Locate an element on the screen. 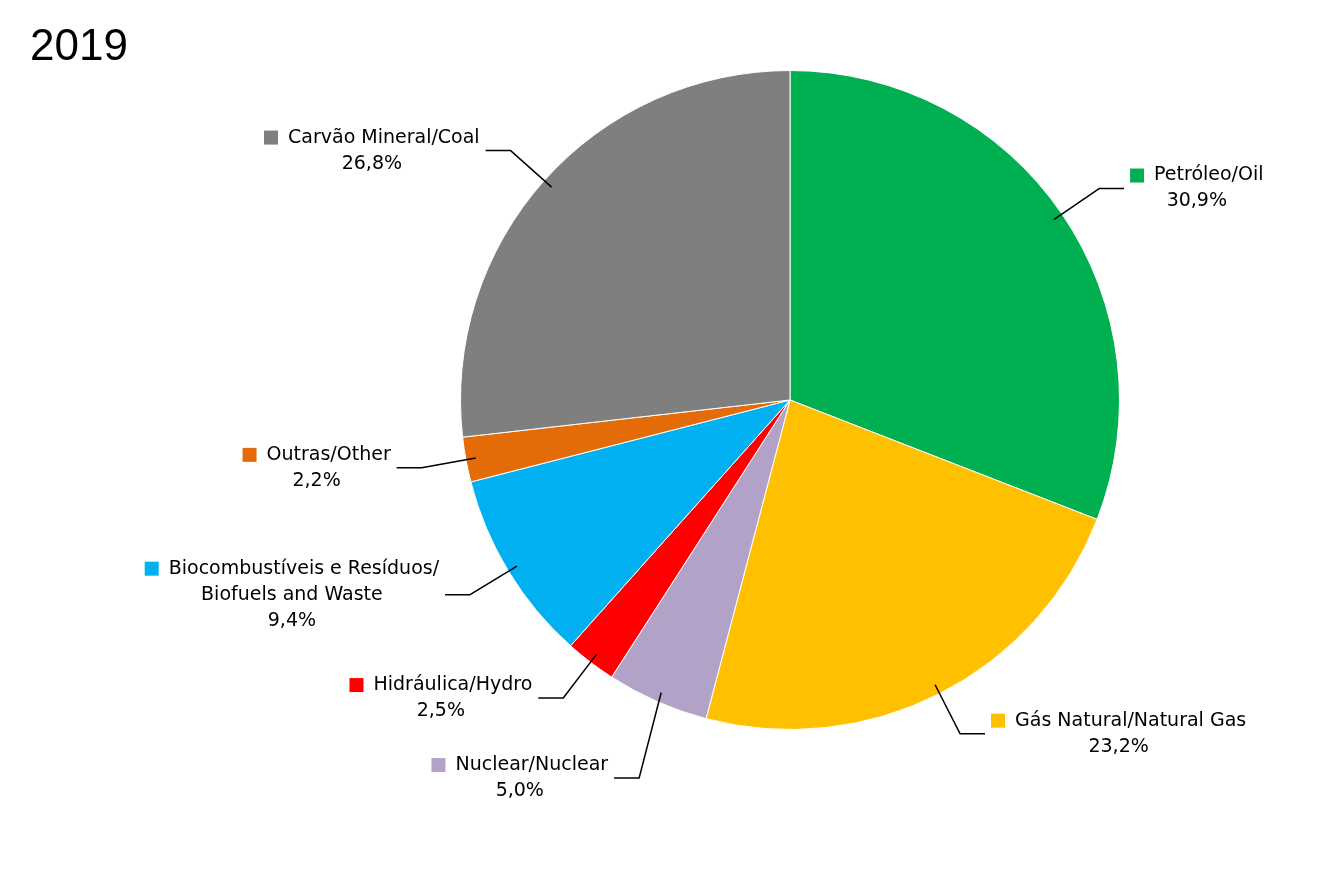 The image size is (1326, 885). legend-label: Biocombustíveis e Resíduos/Biofuels and Waste is located at coordinates (304, 579).